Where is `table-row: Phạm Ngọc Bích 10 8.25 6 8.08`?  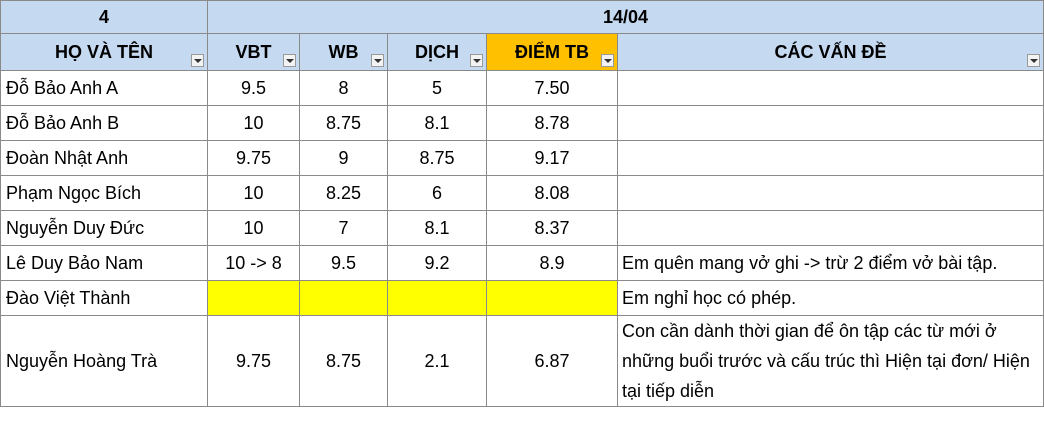
table-row: Phạm Ngọc Bích 10 8.25 6 8.08 is located at coordinates (522, 193).